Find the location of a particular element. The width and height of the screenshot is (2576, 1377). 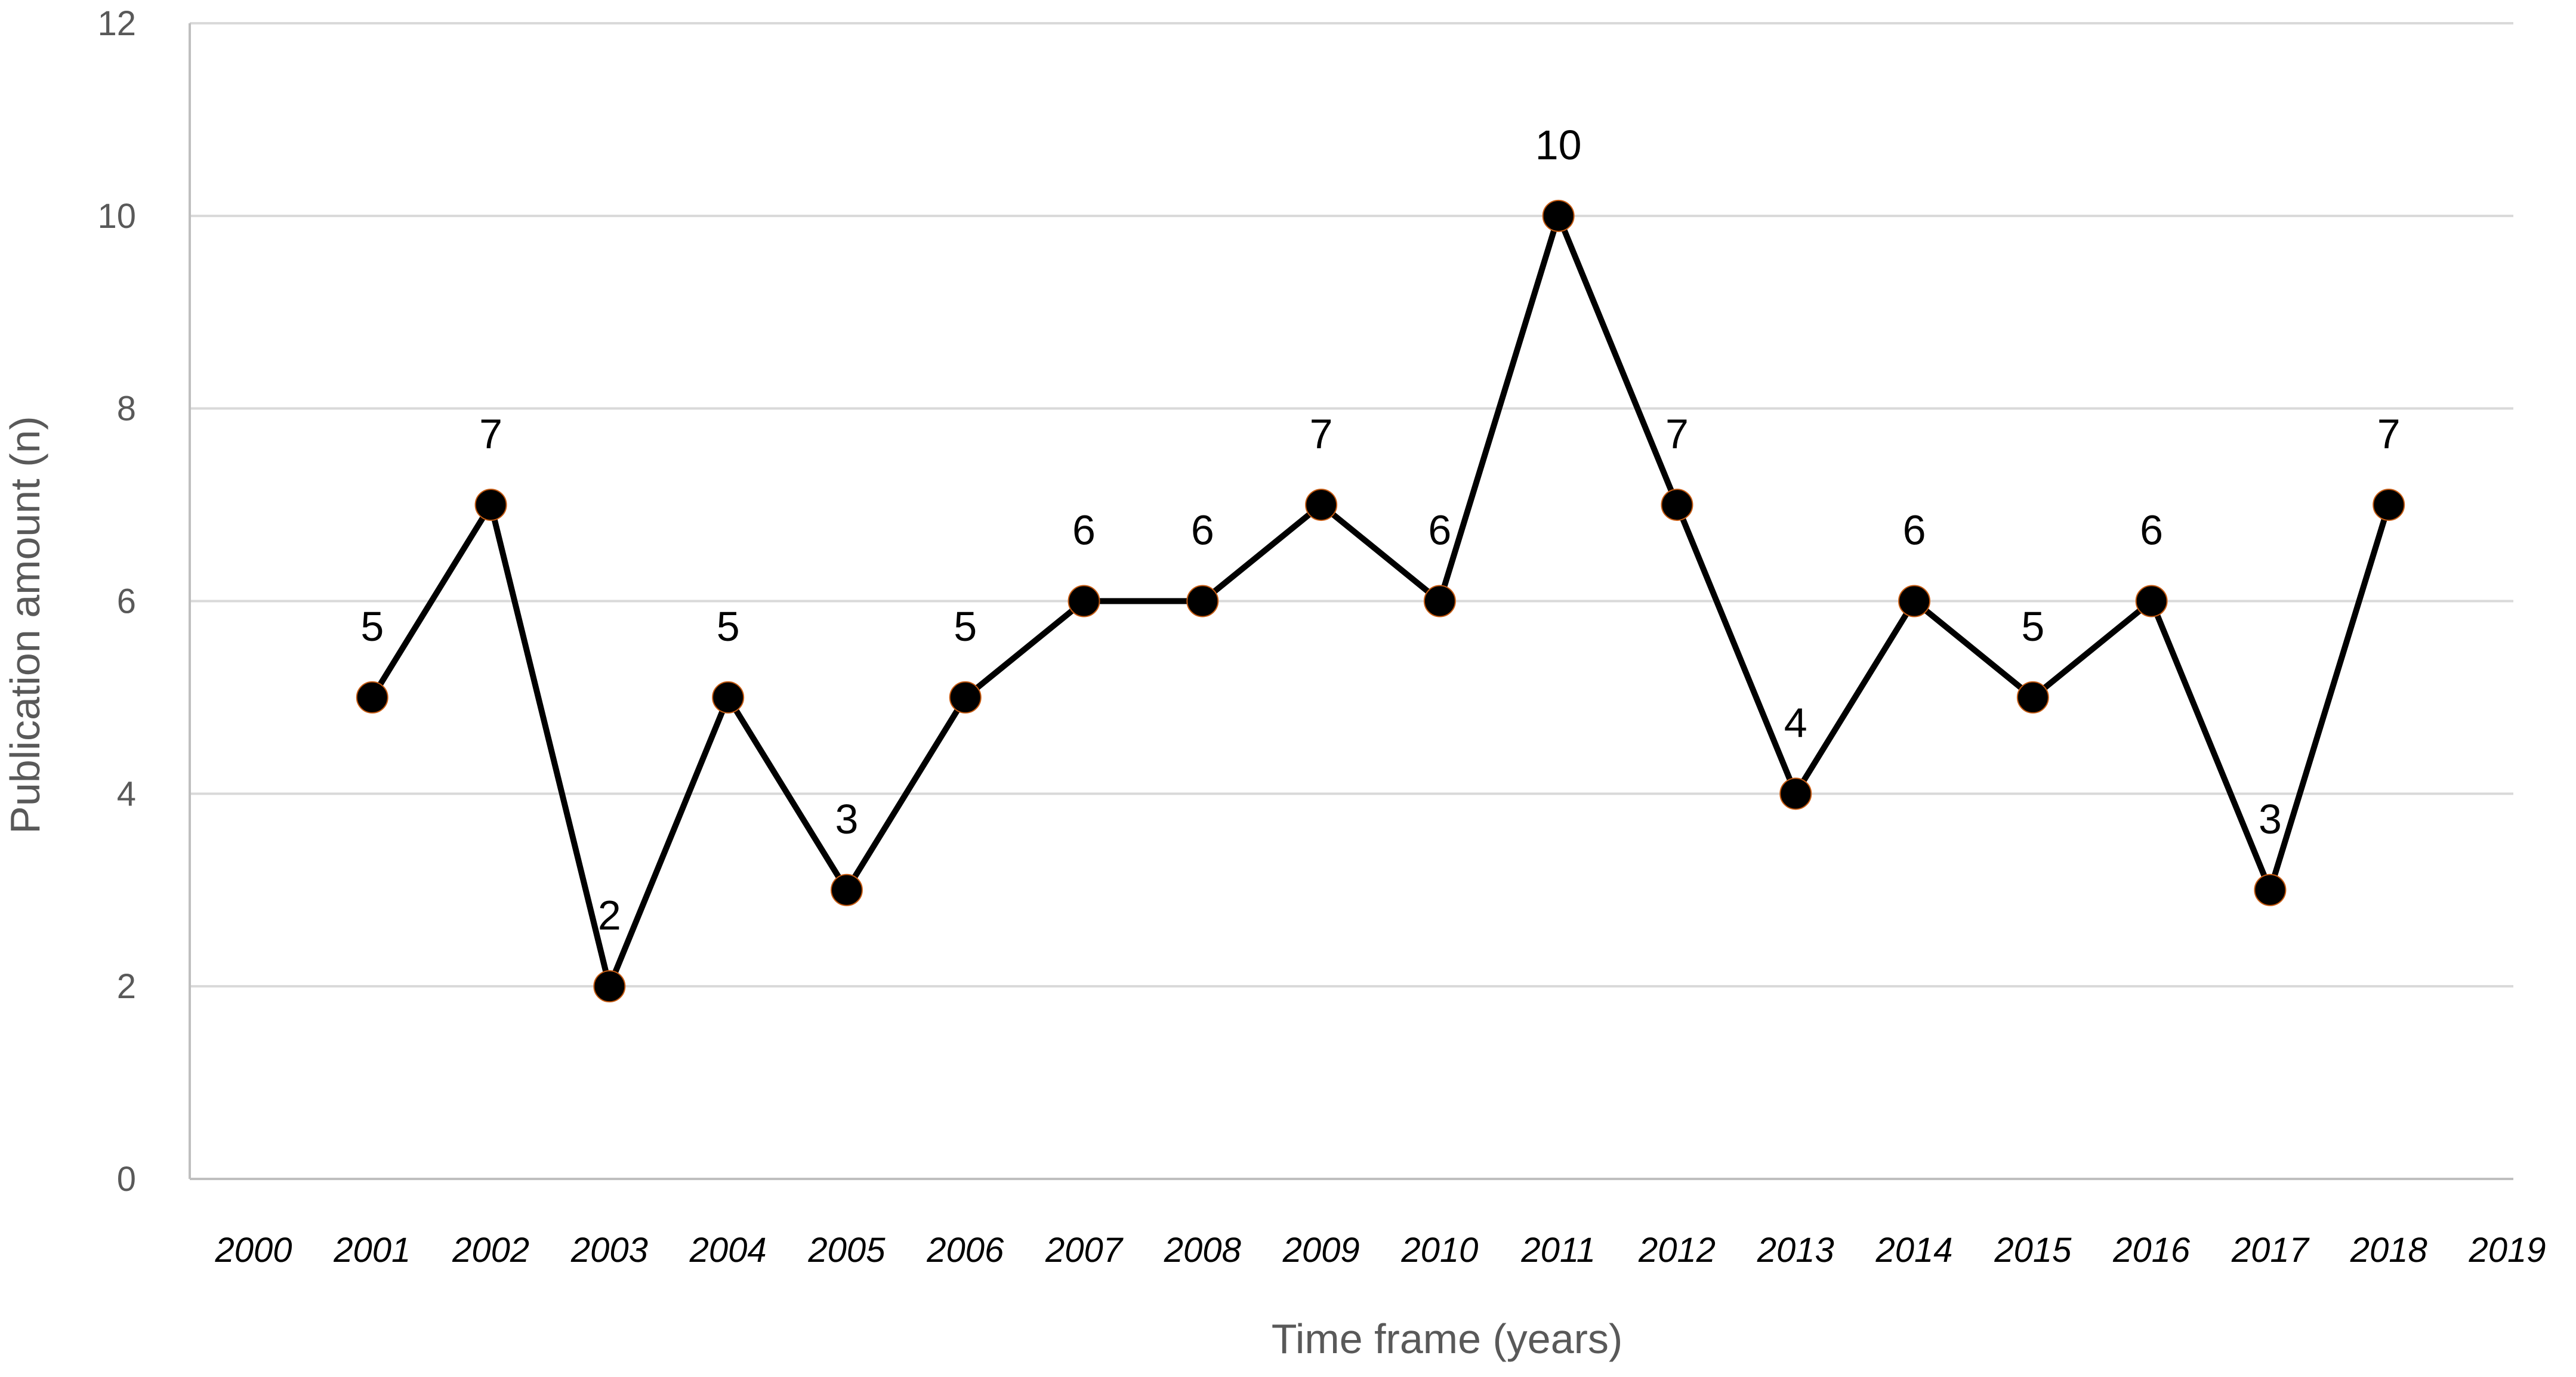

data-point-2006 is located at coordinates (966, 697).